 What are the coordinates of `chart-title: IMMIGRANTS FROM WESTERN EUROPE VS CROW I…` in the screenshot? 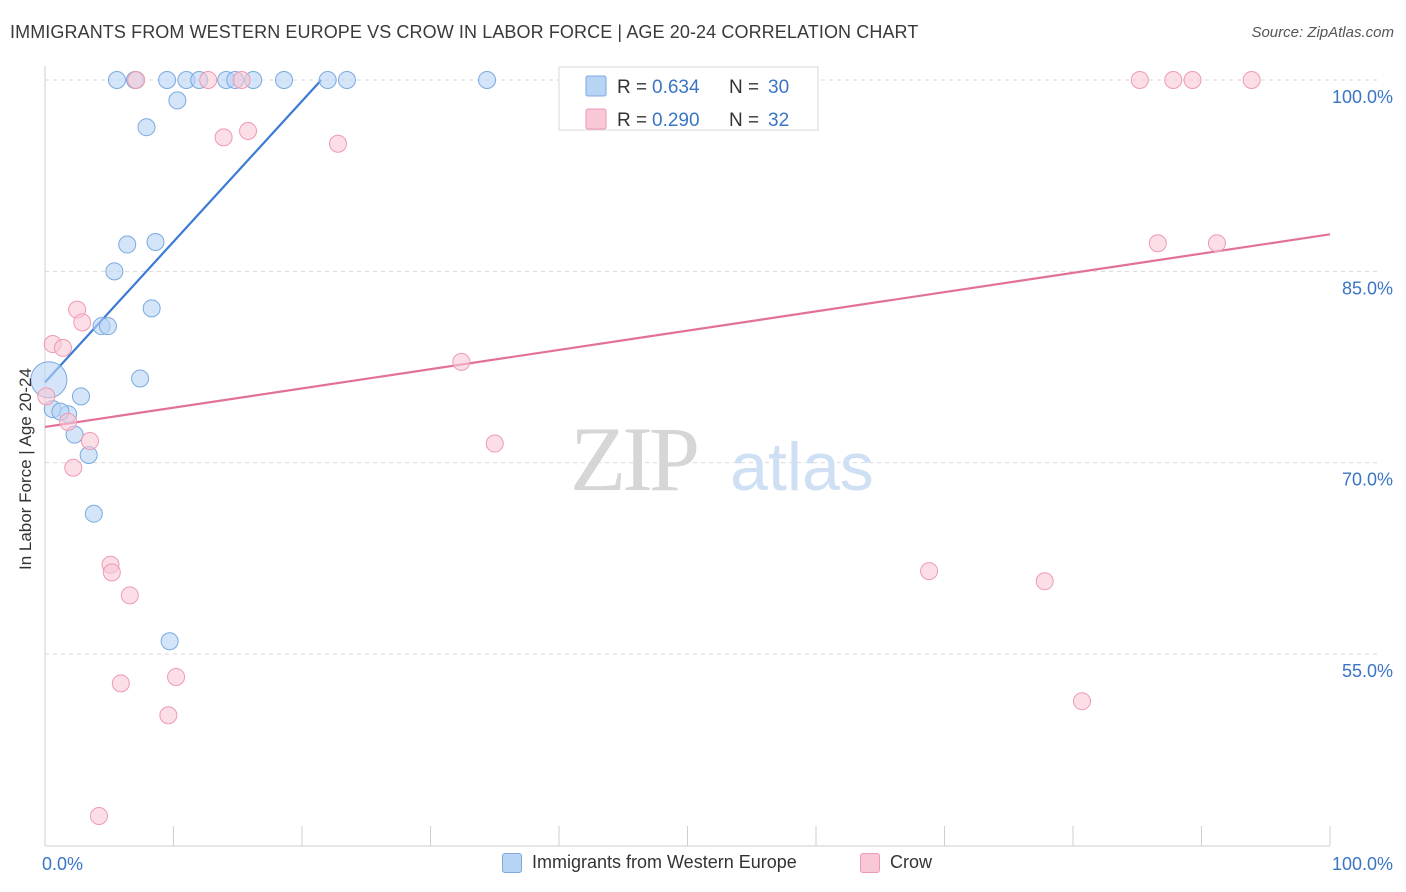 It's located at (464, 32).